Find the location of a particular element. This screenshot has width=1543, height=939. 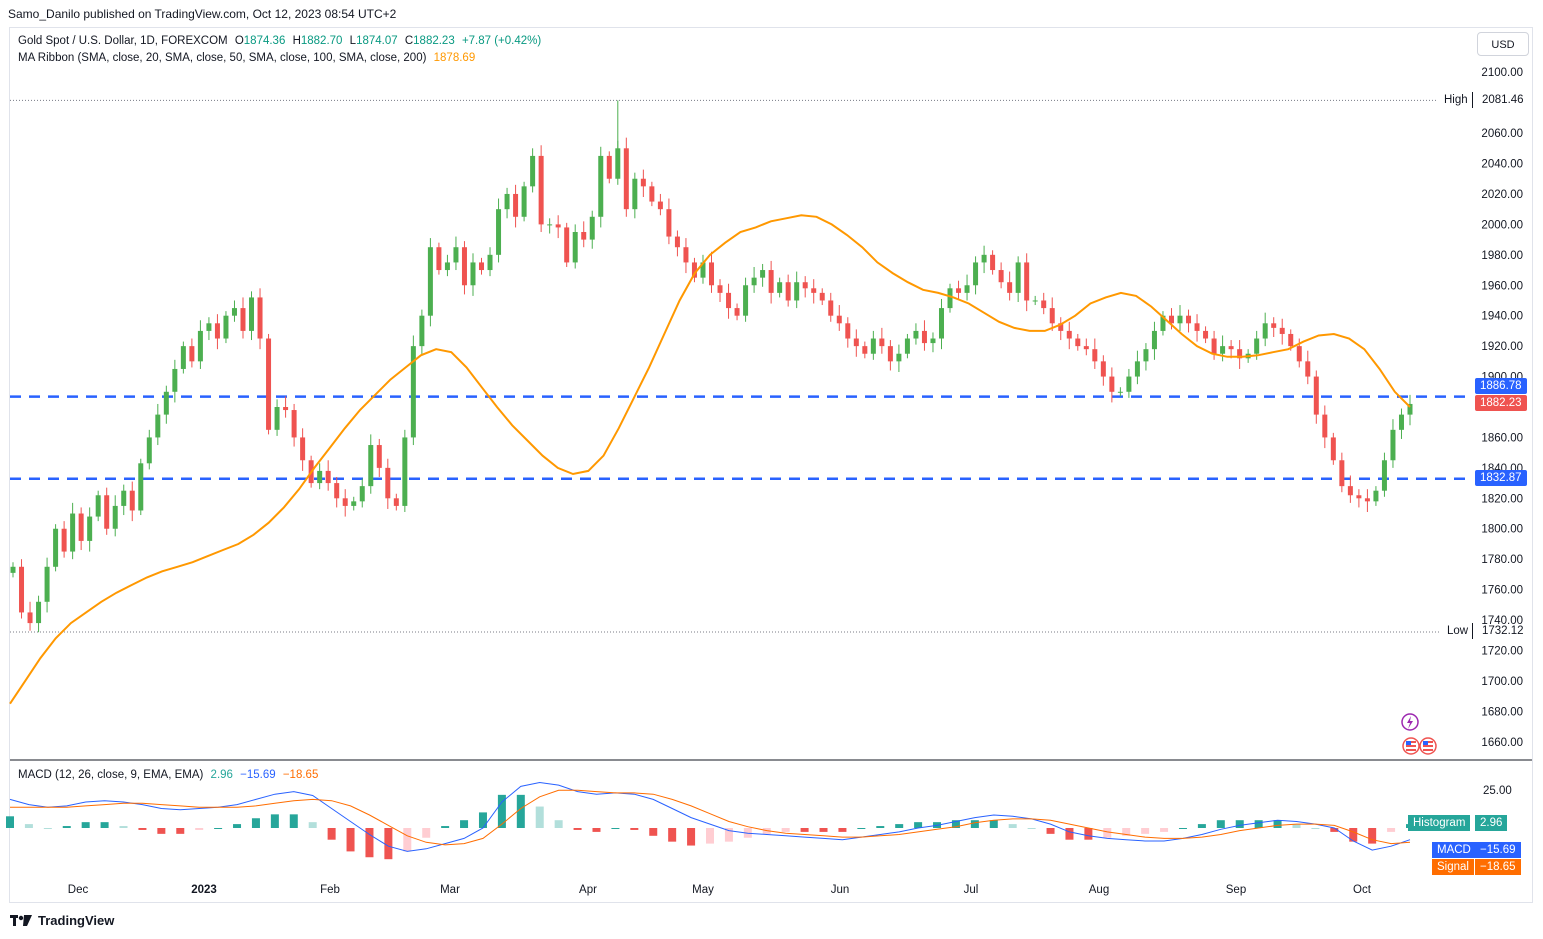

y-tick-label: 1860.00 is located at coordinates (1502, 438).